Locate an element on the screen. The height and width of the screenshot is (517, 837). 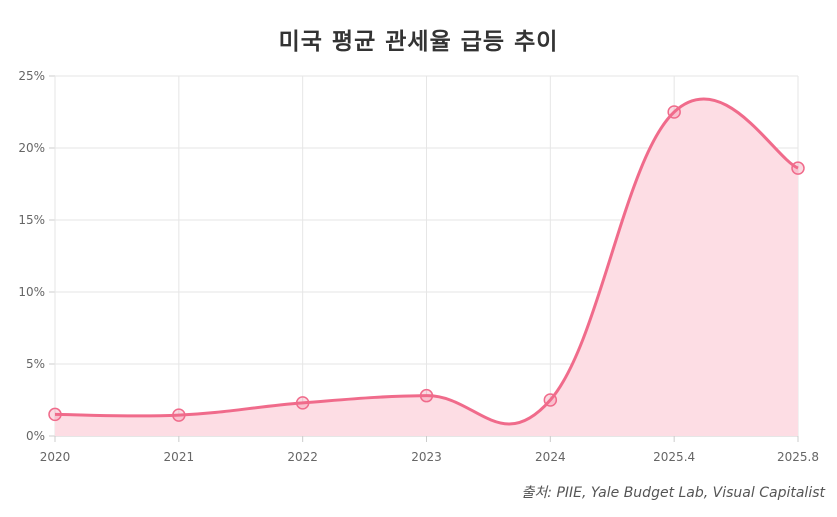
y-axis-ticks: 0% 5% 10% 15% 20% 25% is located at coordinates (31, 256).